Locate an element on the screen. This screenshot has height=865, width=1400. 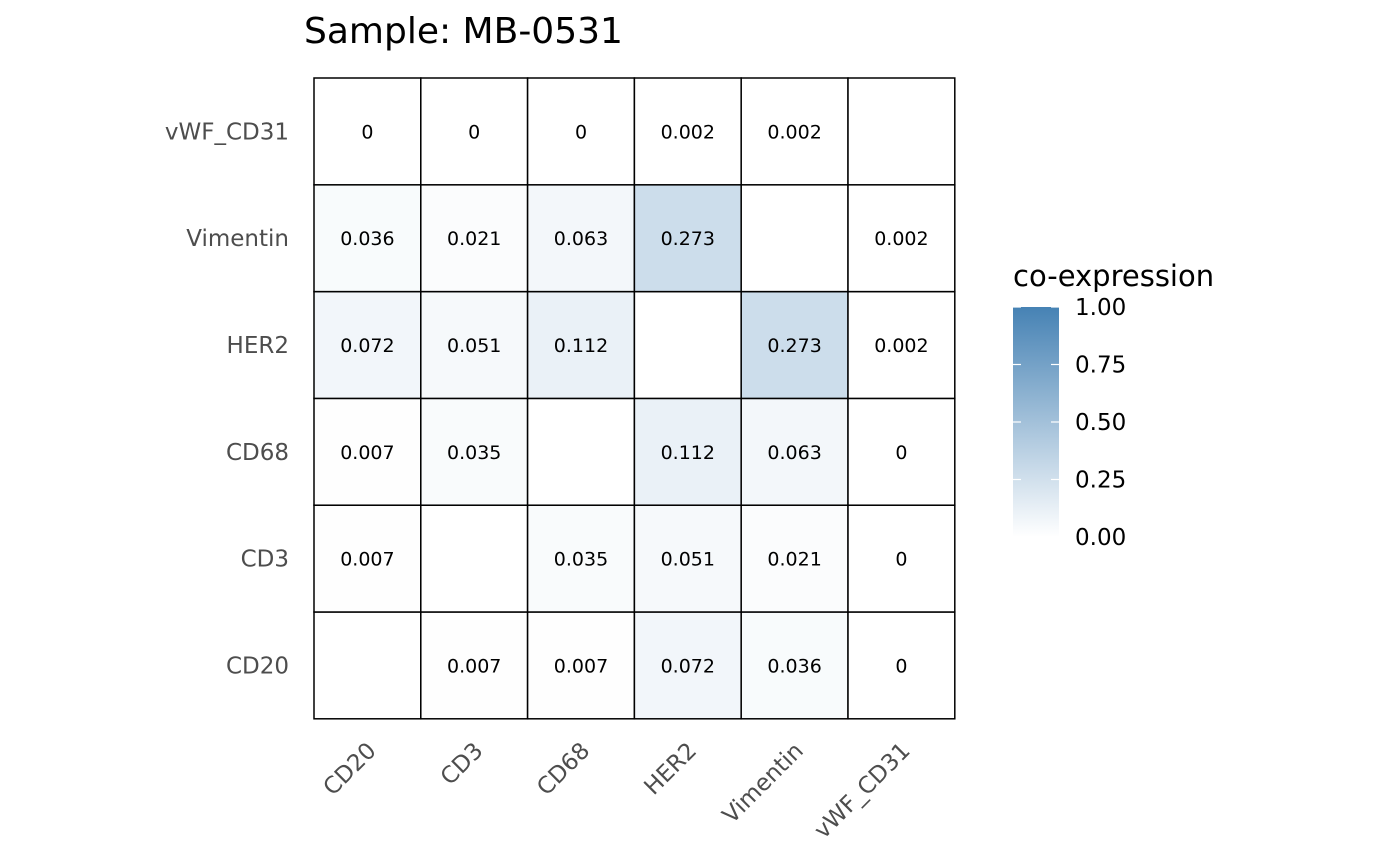
x-axis-labels: CD20 CD3 CD68 HER2 Vimentin vWF_CD31 is located at coordinates (617, 791).